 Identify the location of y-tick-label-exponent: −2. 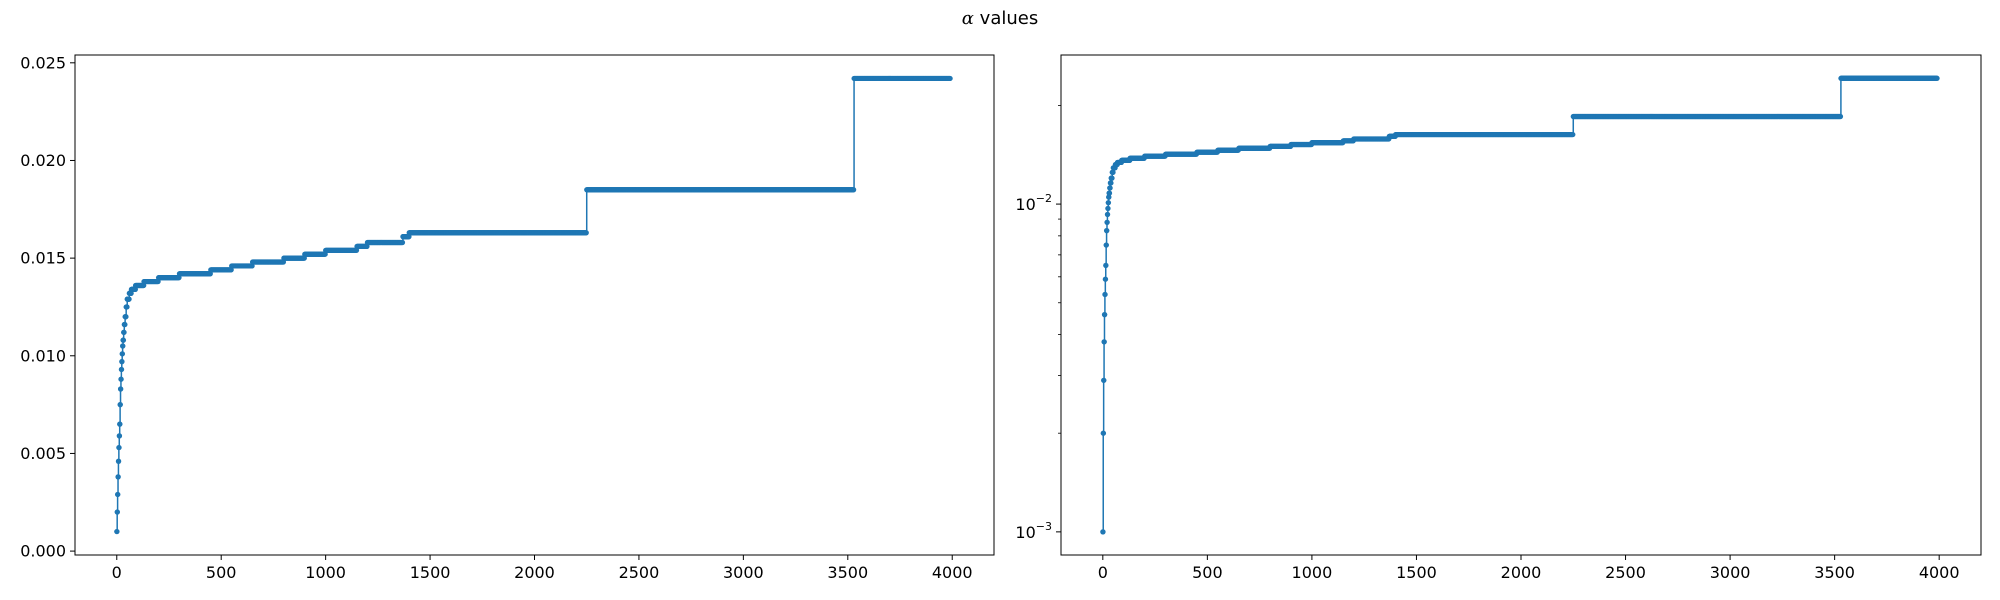
(1044, 198).